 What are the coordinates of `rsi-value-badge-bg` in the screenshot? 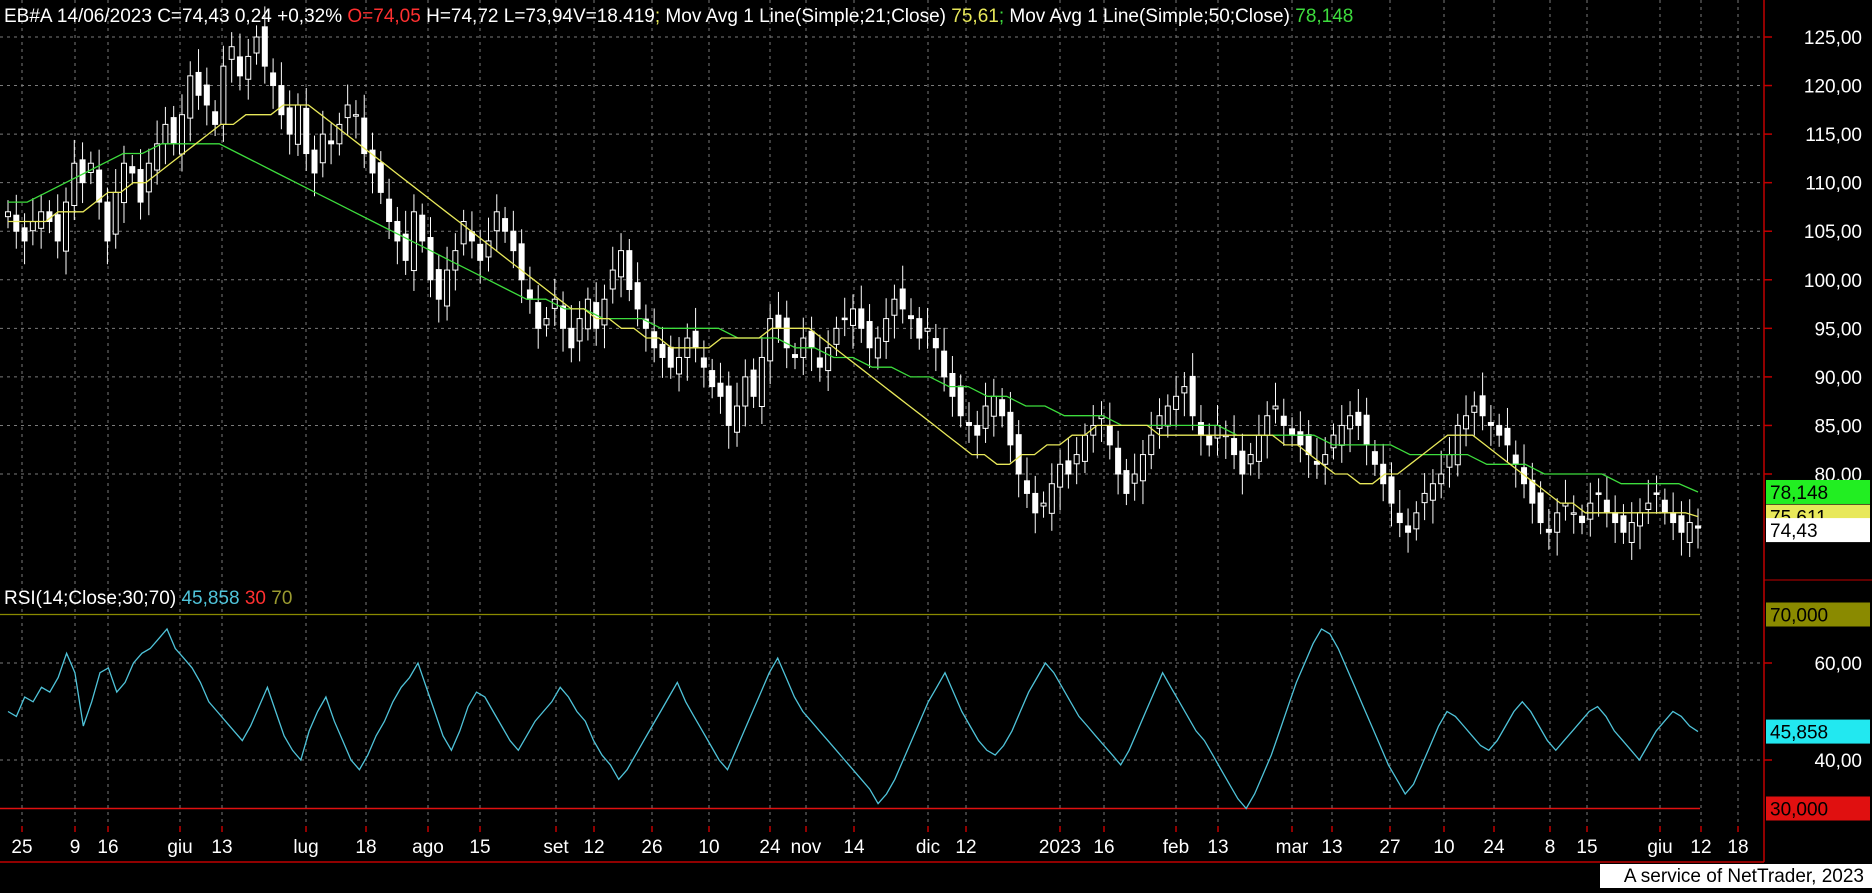 It's located at (1818, 731).